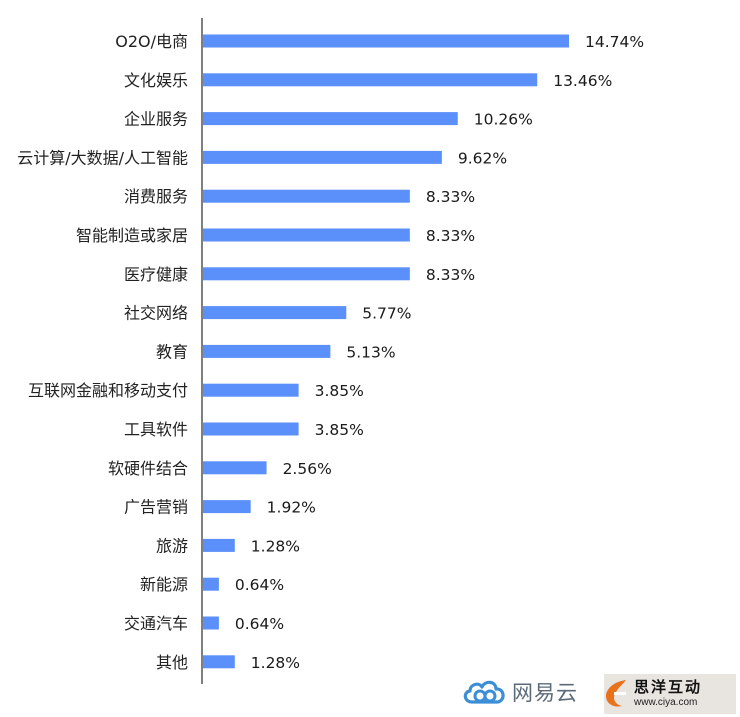 The image size is (740, 717). What do you see at coordinates (482, 158) in the screenshot?
I see `data-label: 9.62%` at bounding box center [482, 158].